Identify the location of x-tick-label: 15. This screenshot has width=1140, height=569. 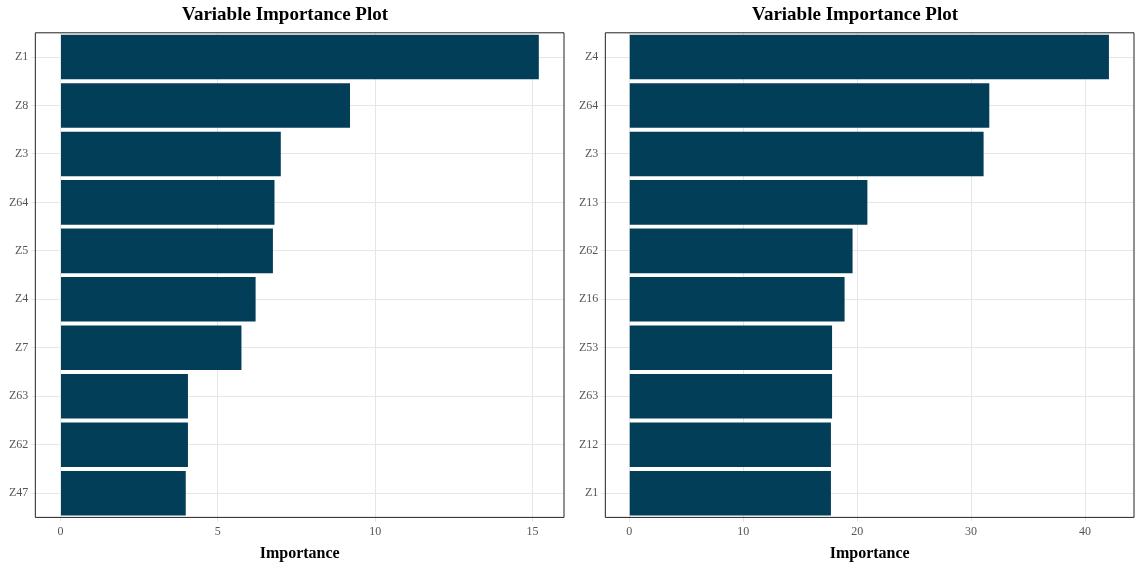
(532, 530).